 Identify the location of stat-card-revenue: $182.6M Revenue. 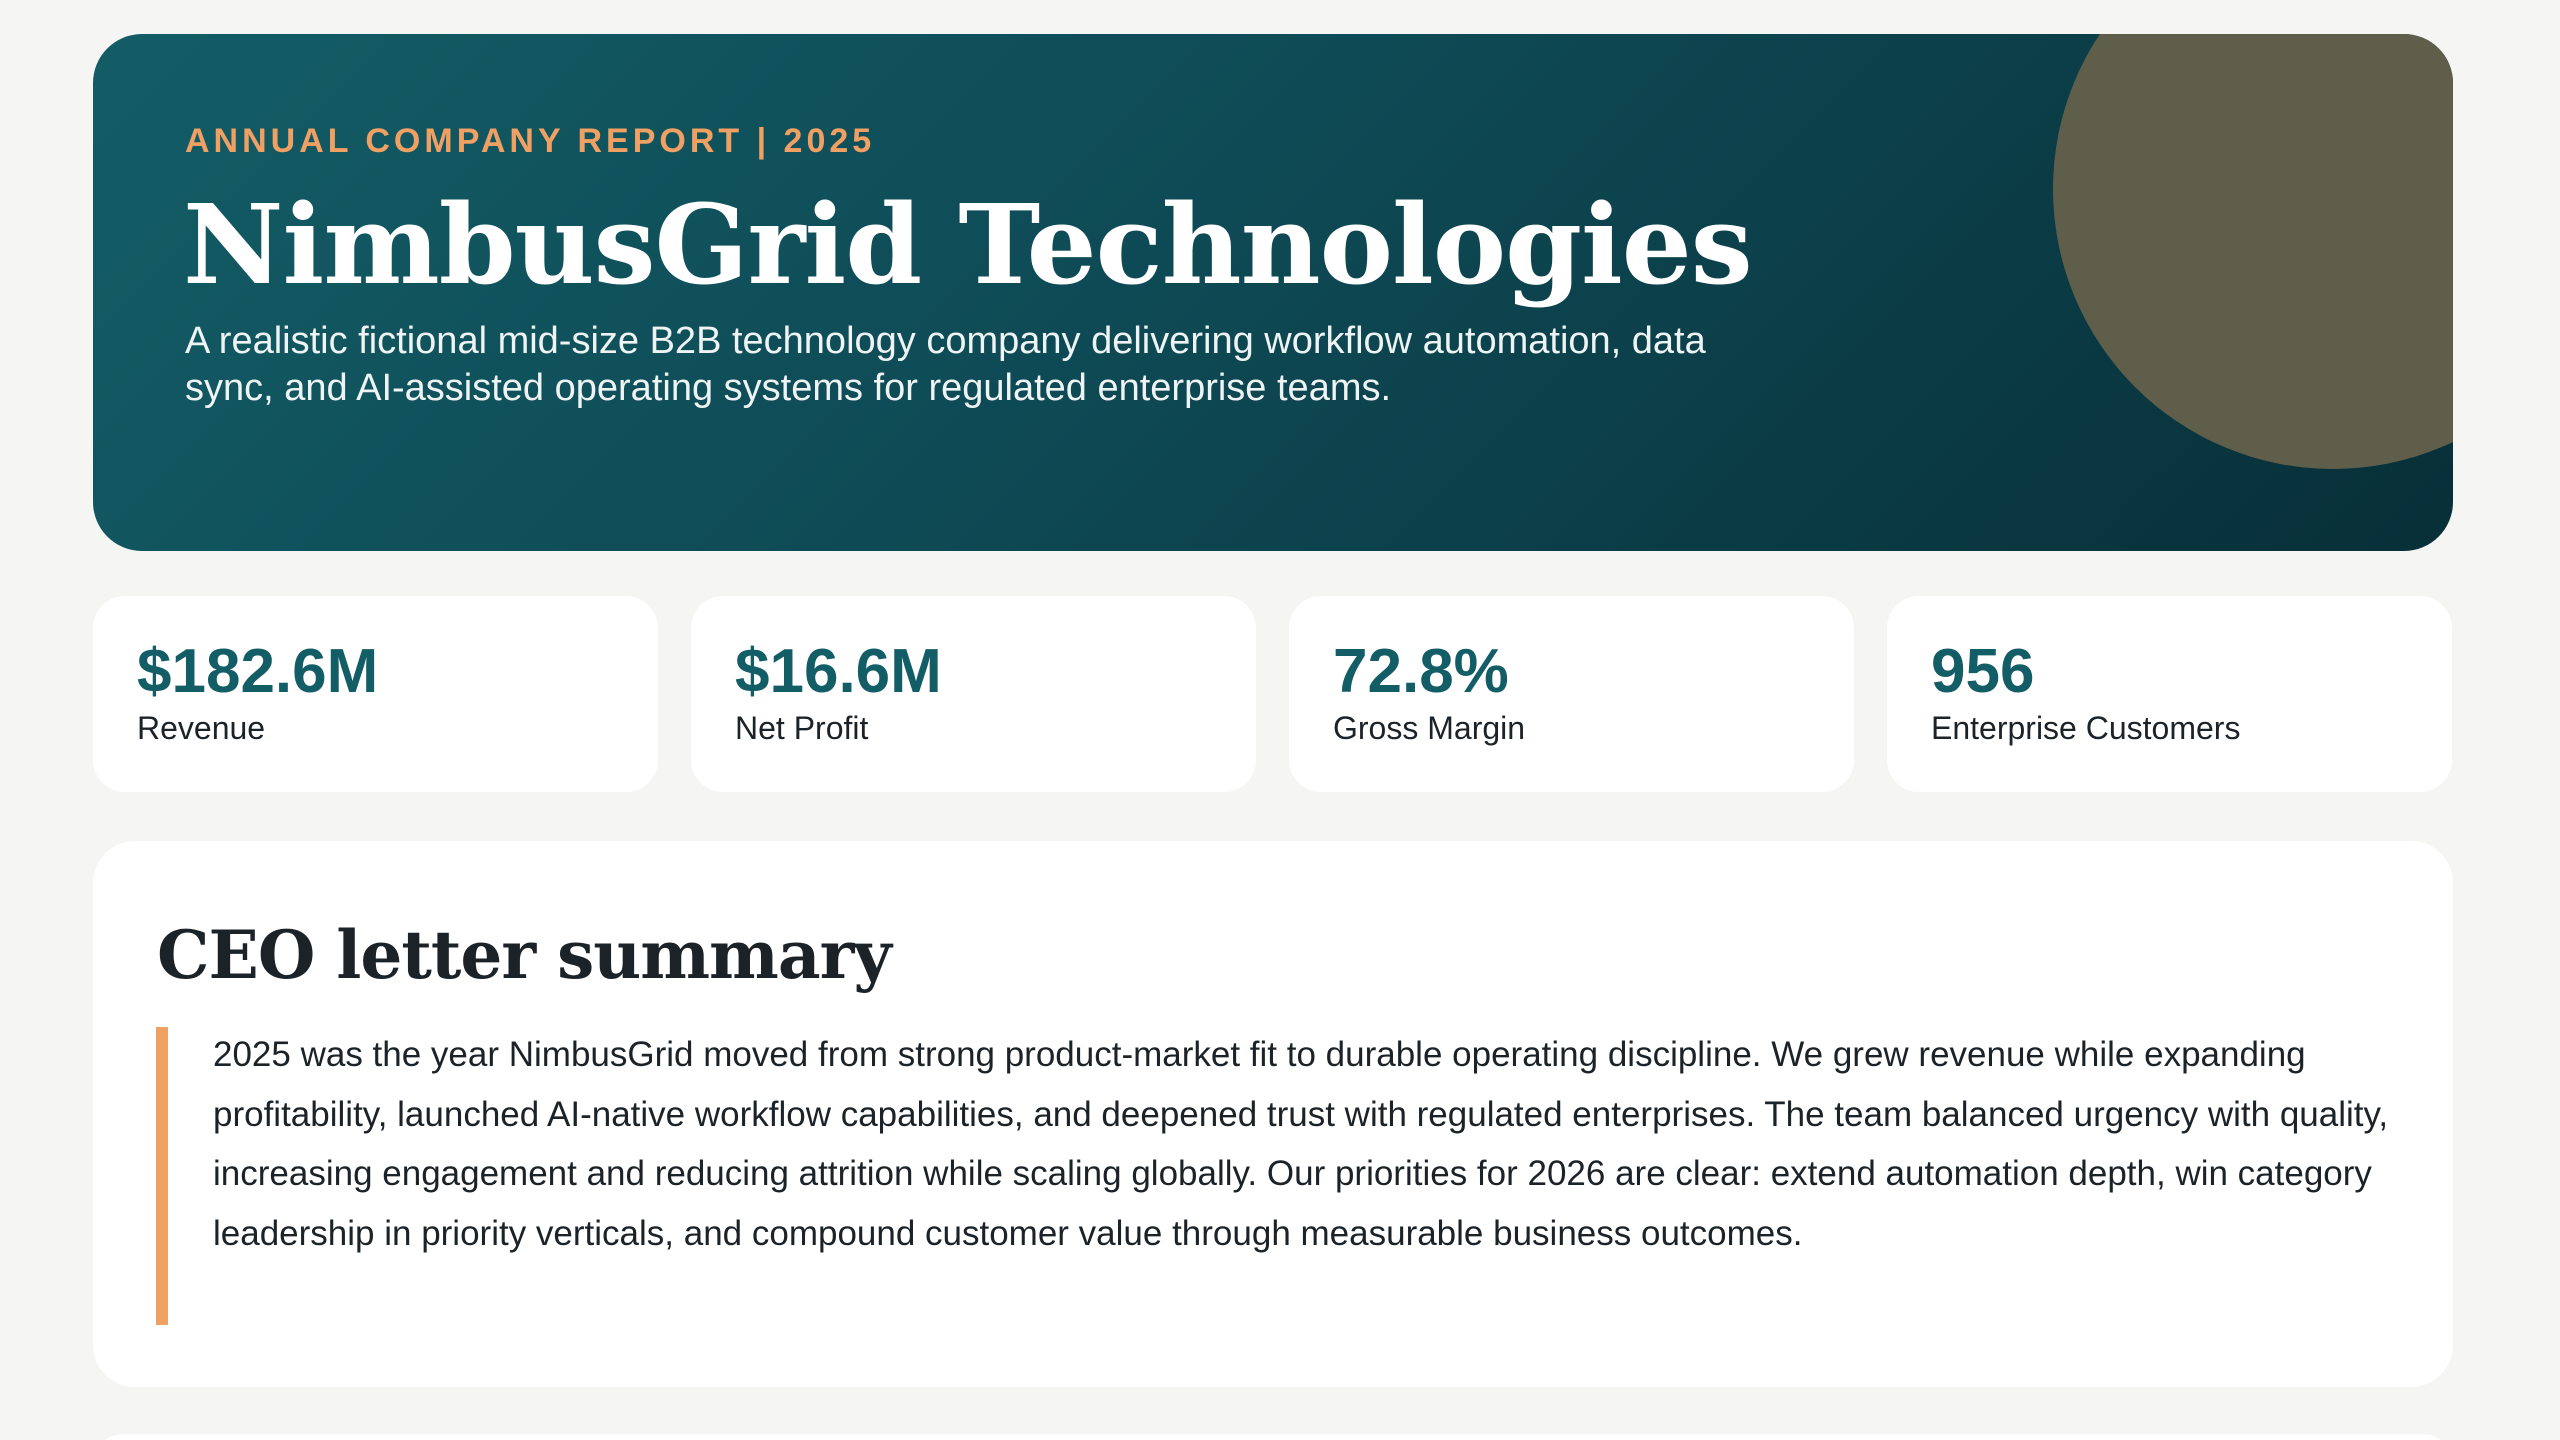
(375, 694).